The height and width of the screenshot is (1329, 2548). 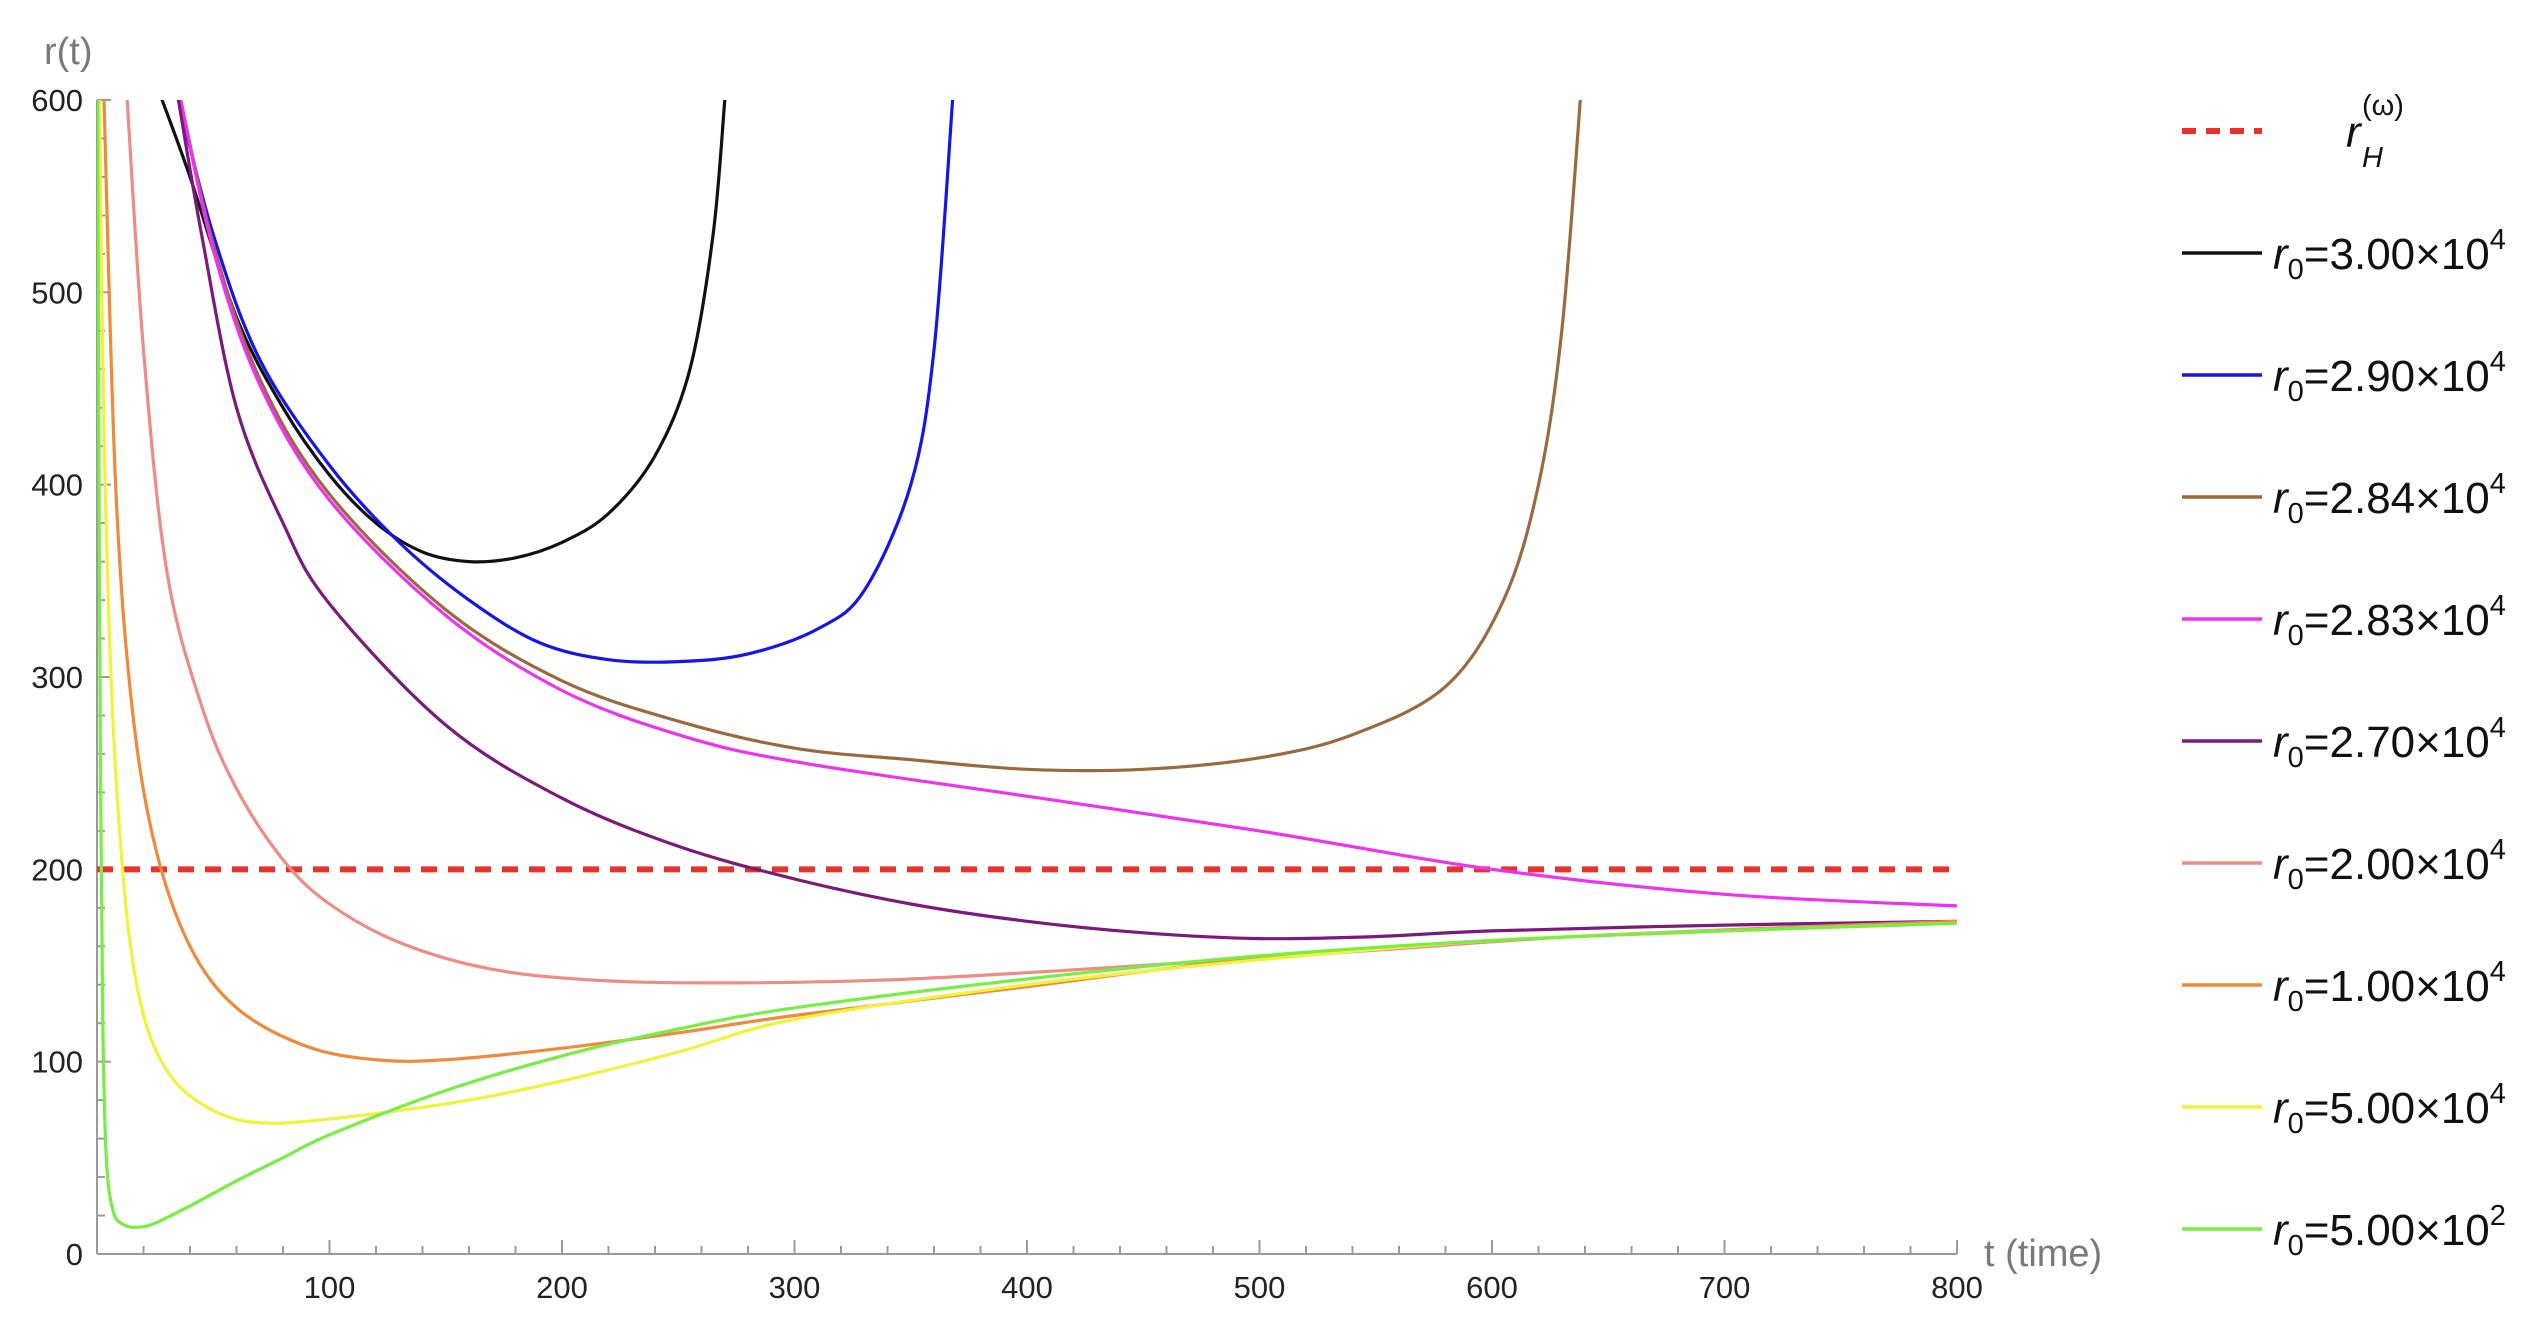 I want to click on legend-label-rH-sup: (ω), so click(x=2383, y=106).